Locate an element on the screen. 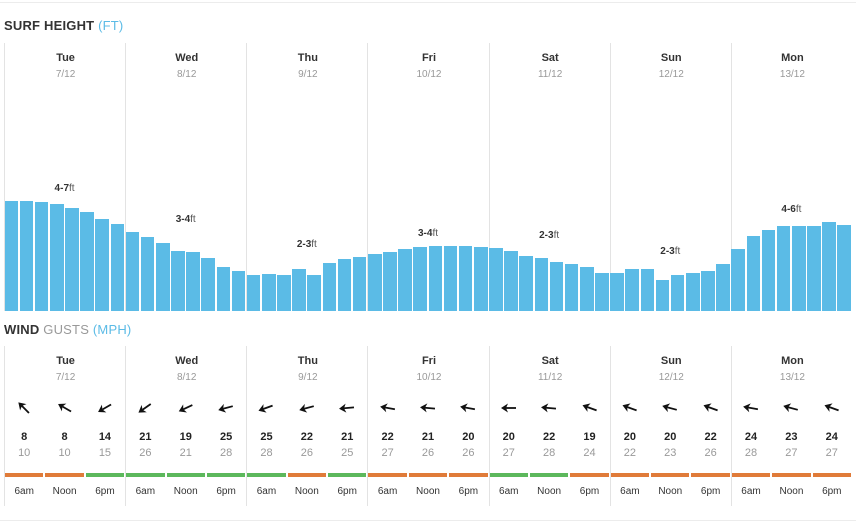 The height and width of the screenshot is (524, 856). wind-slot: 23 27 Noon is located at coordinates (791, 426).